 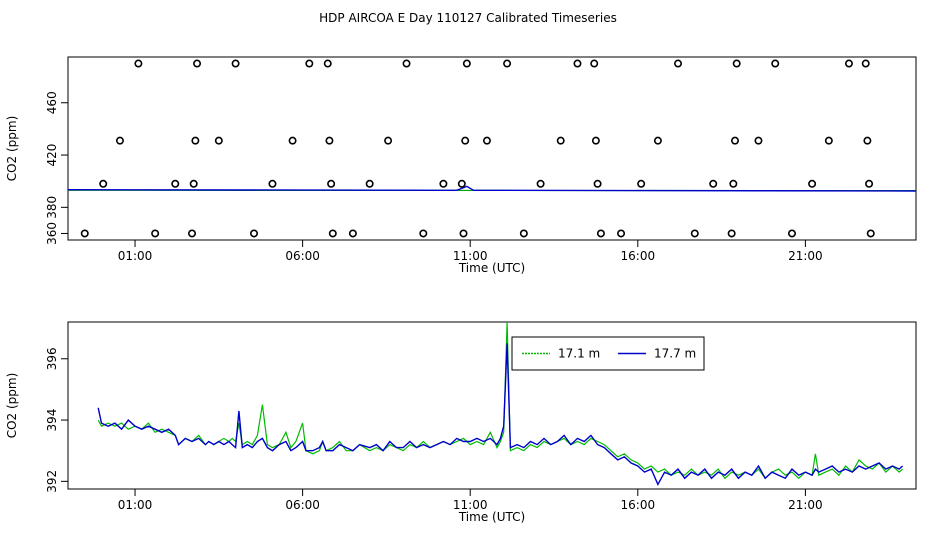 What do you see at coordinates (52, 207) in the screenshot?
I see `y-tick-label: 380` at bounding box center [52, 207].